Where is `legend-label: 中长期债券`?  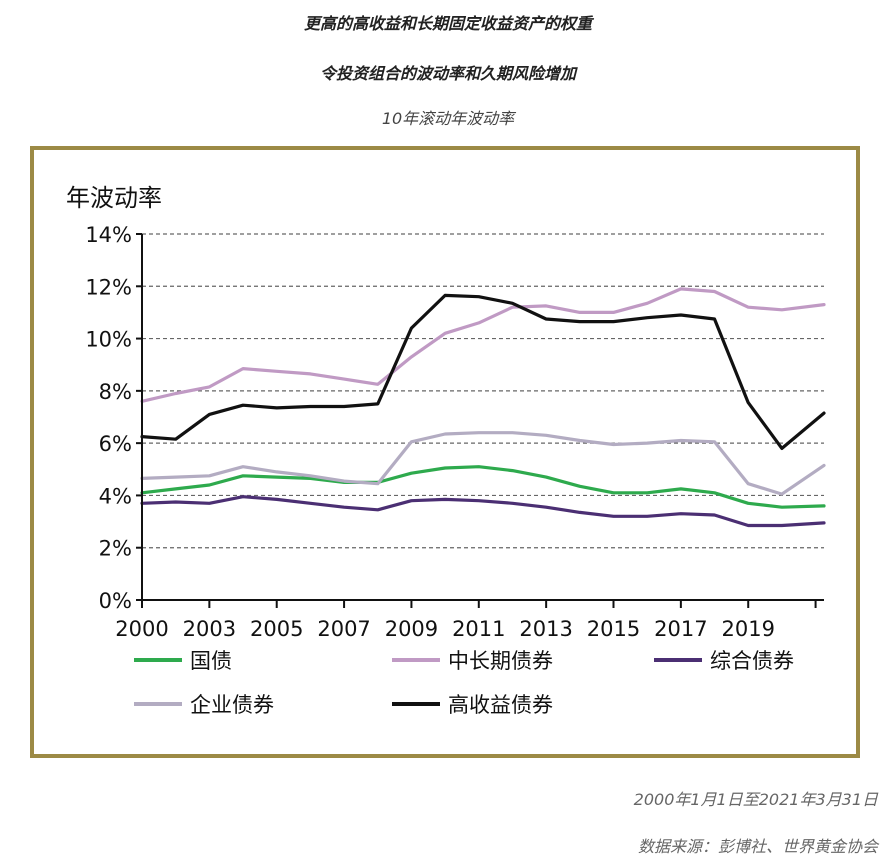
legend-label: 中长期债券 is located at coordinates (500, 661).